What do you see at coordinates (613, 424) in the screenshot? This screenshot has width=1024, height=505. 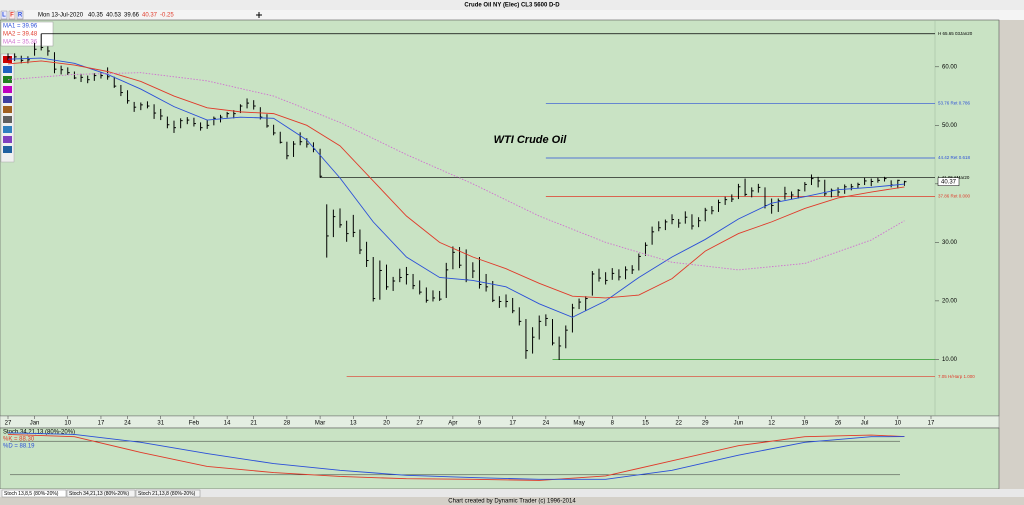 I see `x-tick-label: 8` at bounding box center [613, 424].